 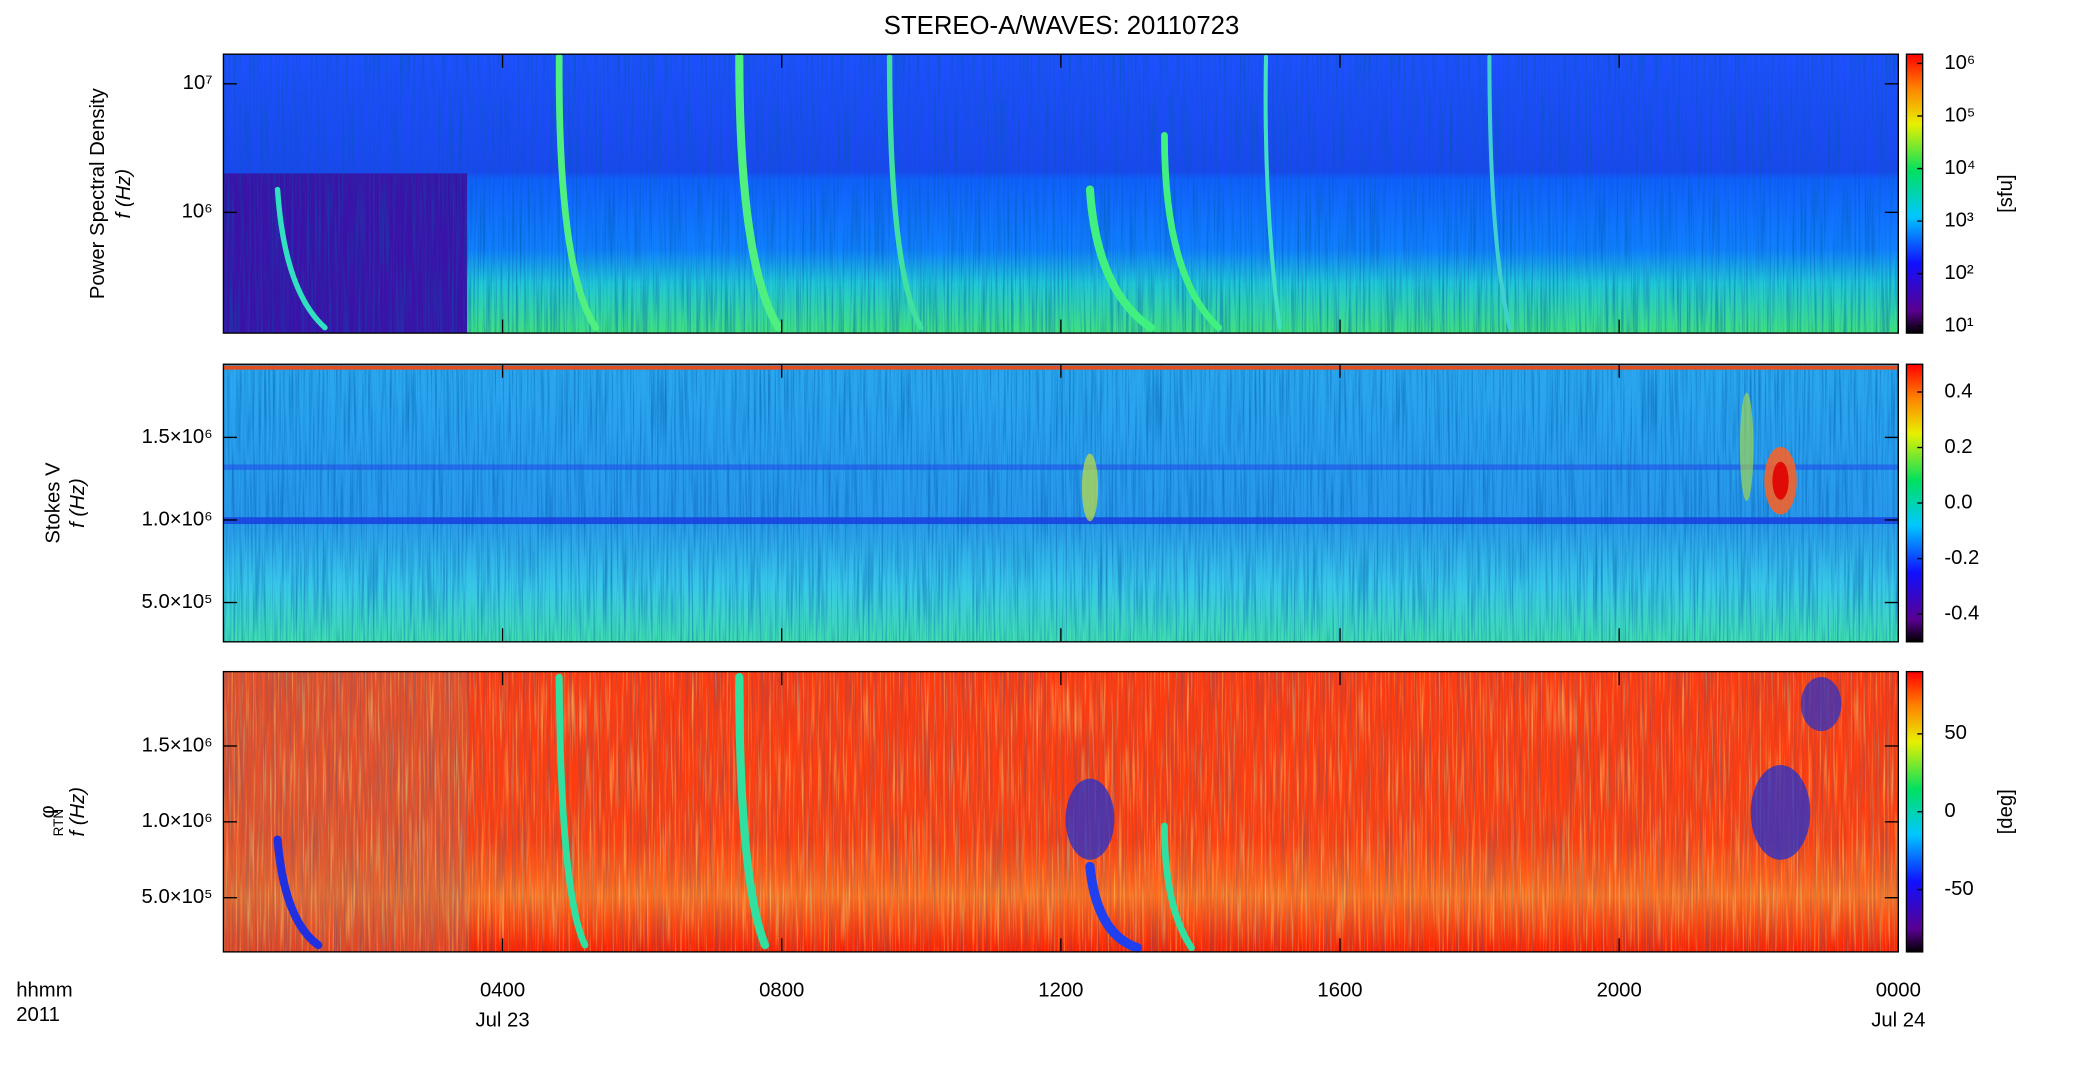 What do you see at coordinates (38, 1015) in the screenshot?
I see `year-label: 2011` at bounding box center [38, 1015].